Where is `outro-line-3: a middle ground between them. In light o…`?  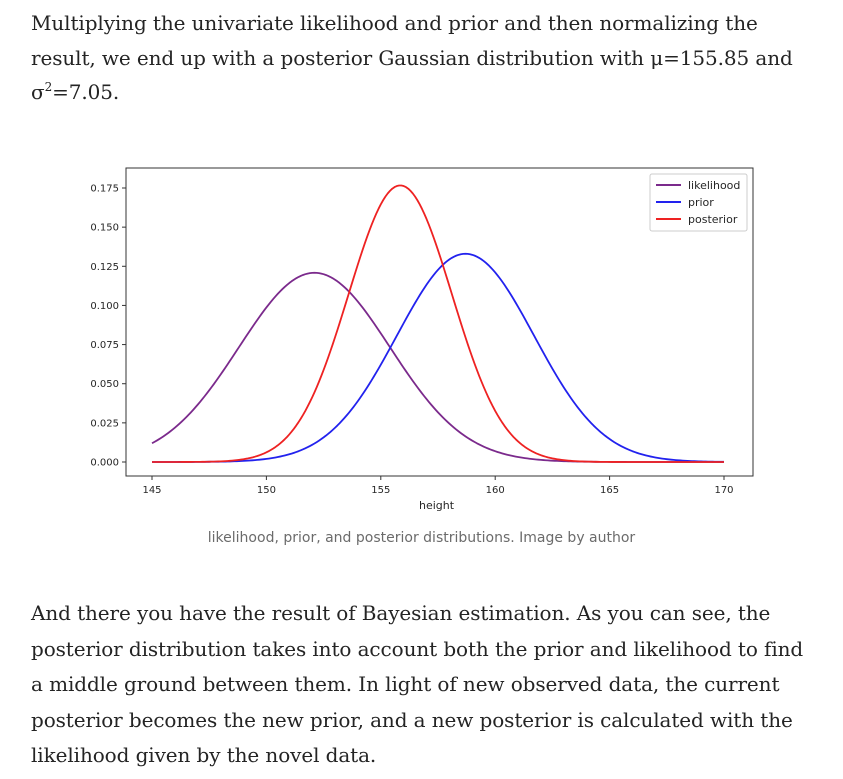 outro-line-3: a middle ground between them. In light o… is located at coordinates (405, 684).